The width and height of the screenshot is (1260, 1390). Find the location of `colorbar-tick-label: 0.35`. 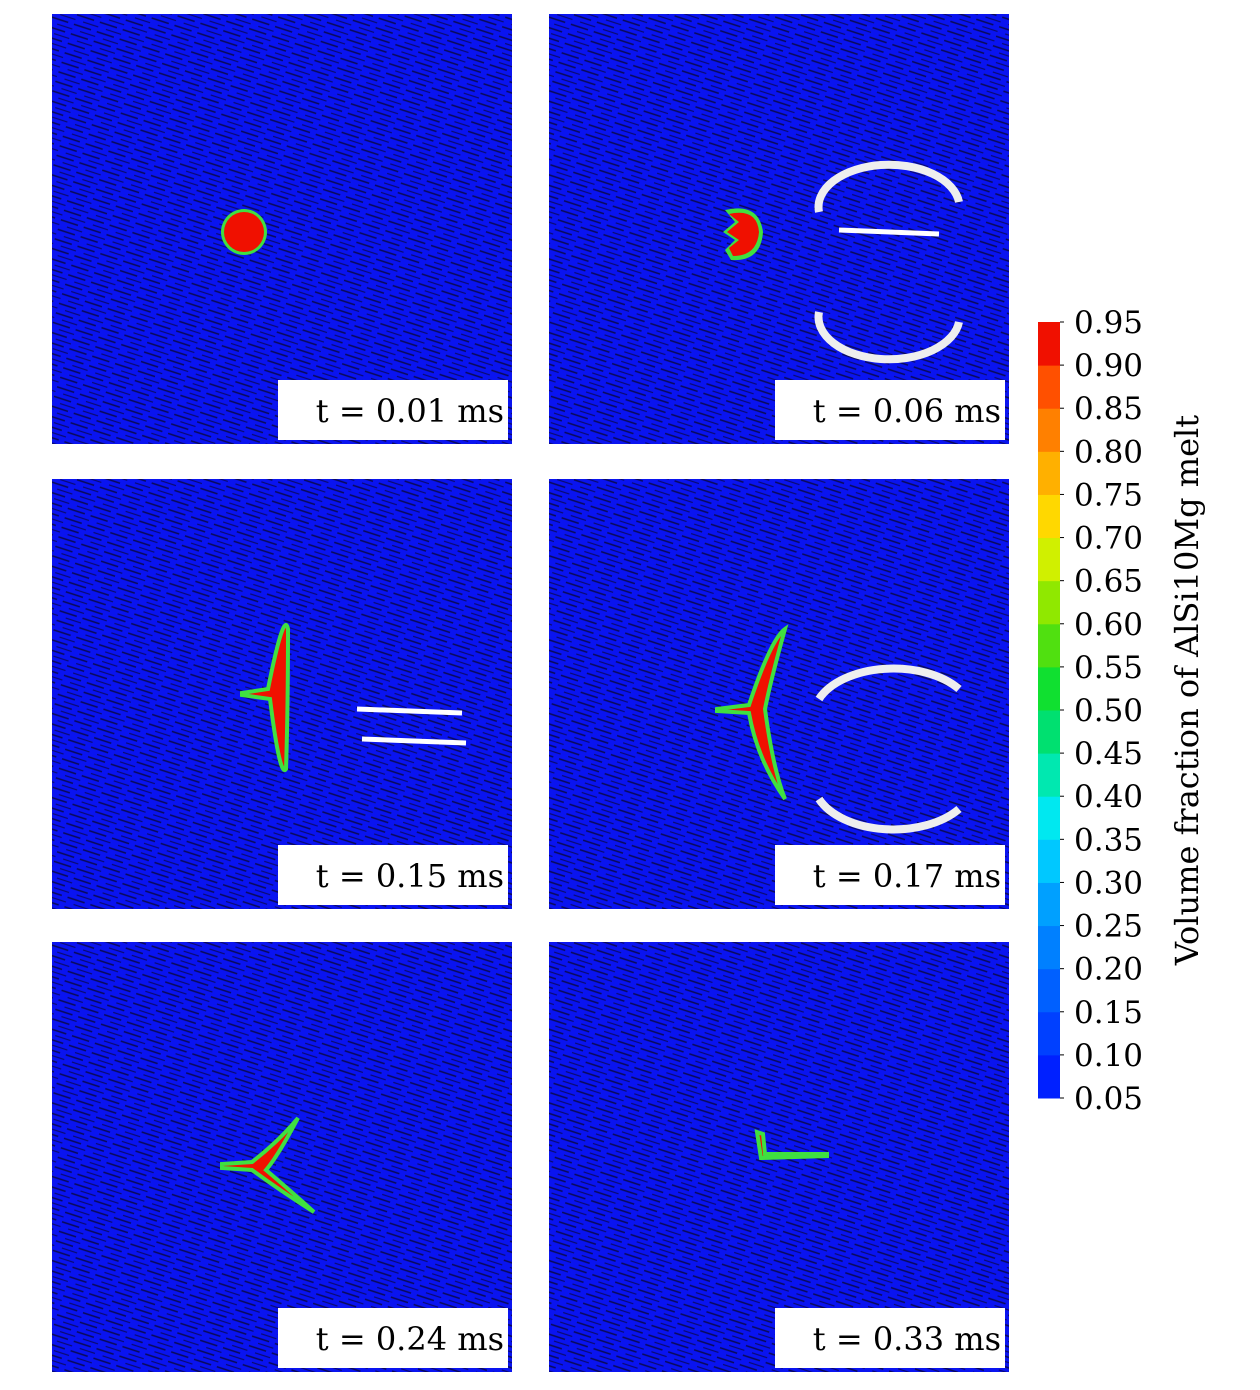

colorbar-tick-label: 0.35 is located at coordinates (1108, 840).